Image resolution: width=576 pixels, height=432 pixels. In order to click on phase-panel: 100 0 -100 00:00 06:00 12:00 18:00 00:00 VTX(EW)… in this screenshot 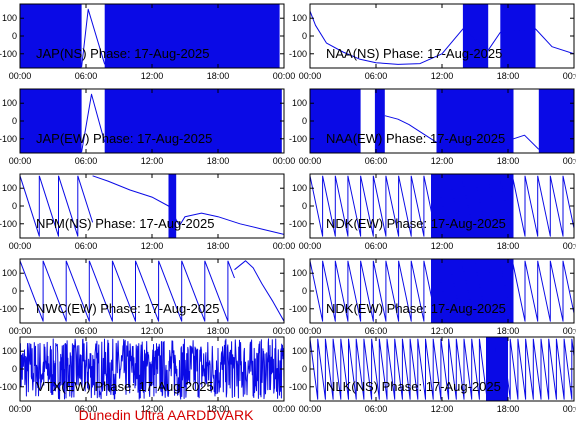, I will do `click(148, 375)`.